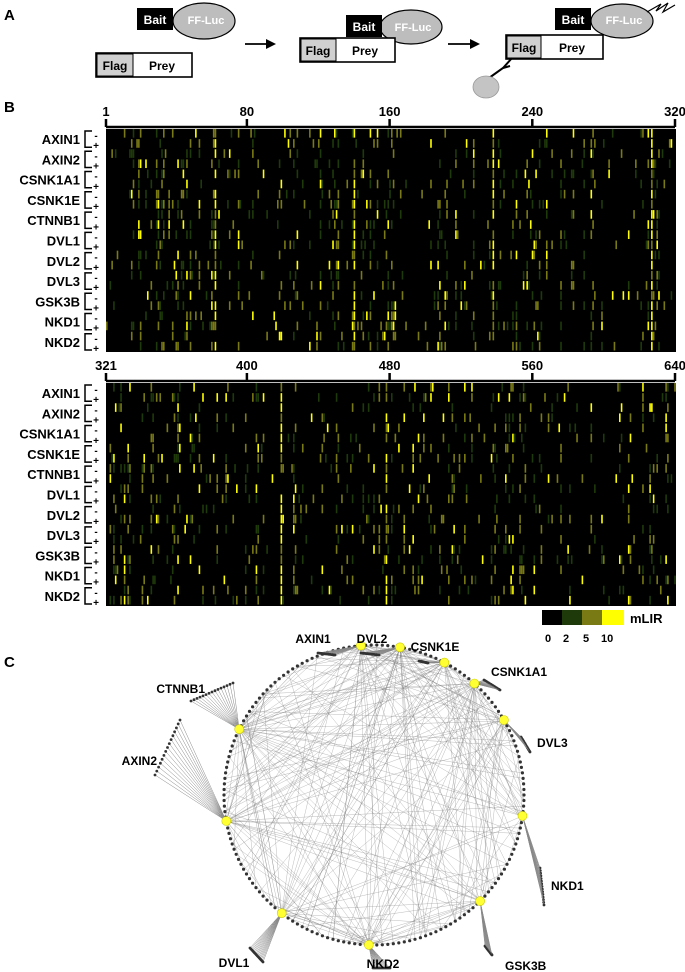 The width and height of the screenshot is (685, 972). I want to click on gene-row-label: DVL2, so click(63, 515).